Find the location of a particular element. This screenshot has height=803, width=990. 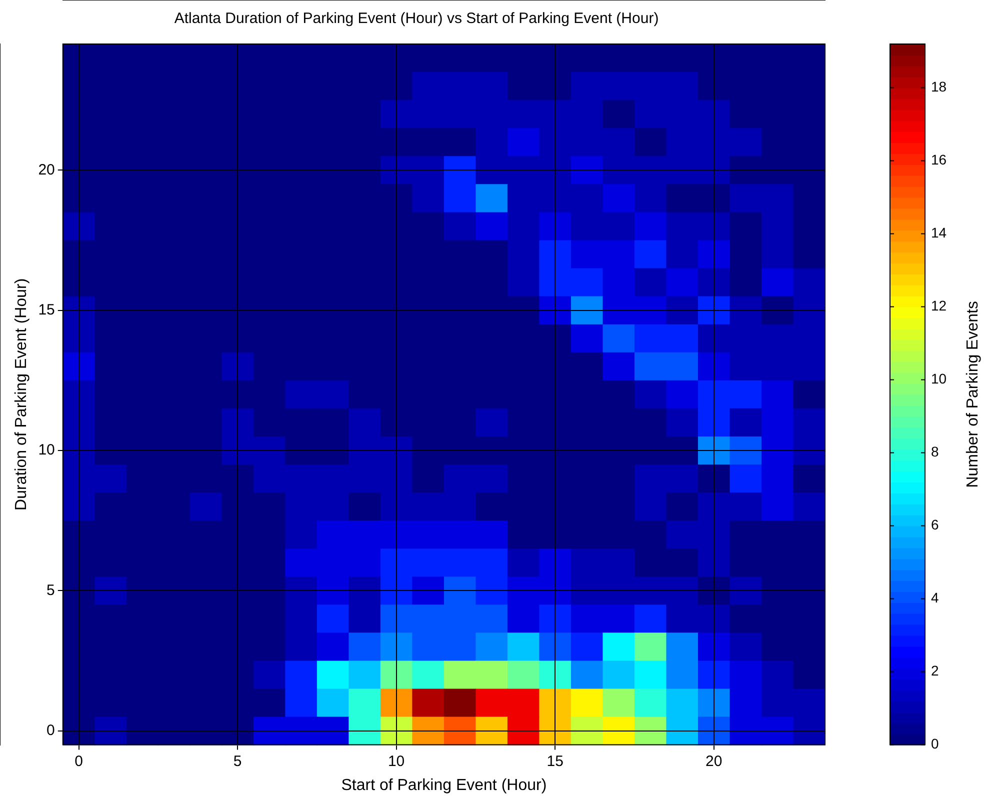

x-tick-label: 0 is located at coordinates (78, 761).